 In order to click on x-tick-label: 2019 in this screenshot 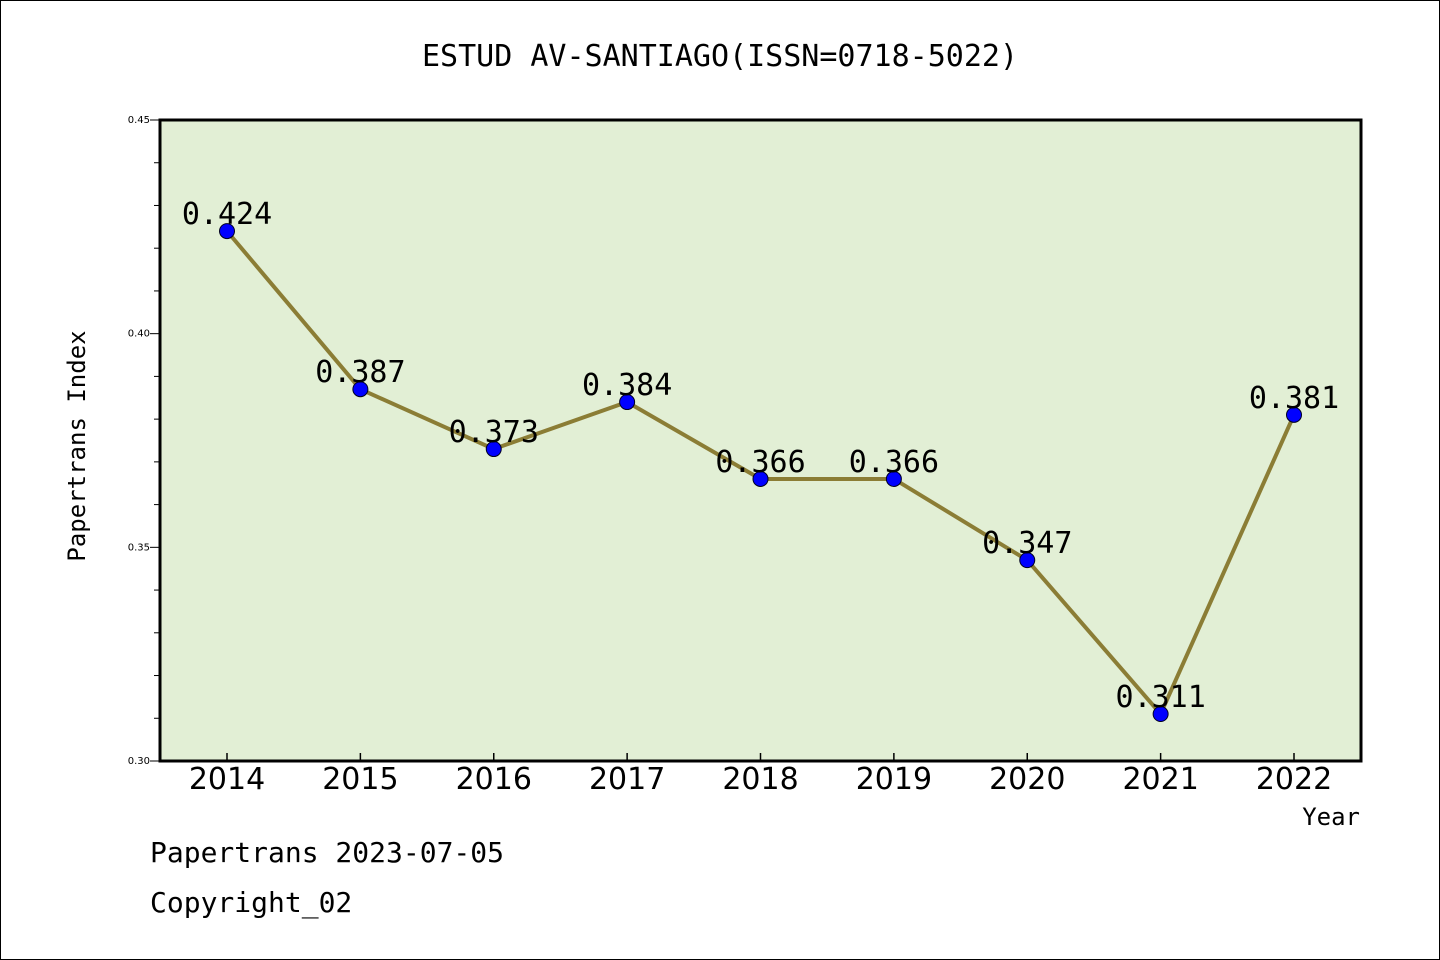, I will do `click(894, 779)`.